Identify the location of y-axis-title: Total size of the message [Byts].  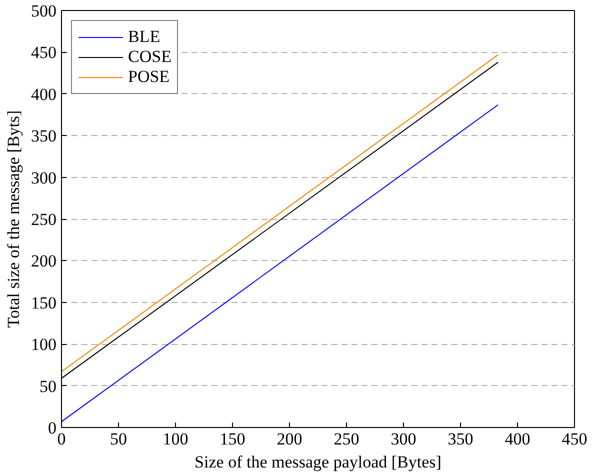
(13, 219).